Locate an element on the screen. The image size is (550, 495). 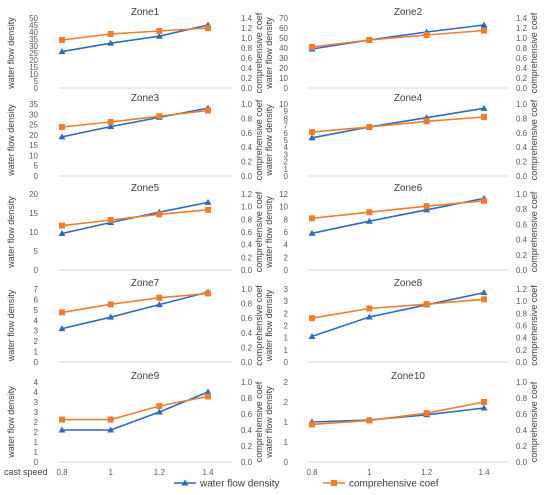
zone4-title: Zone4 is located at coordinates (408, 98).